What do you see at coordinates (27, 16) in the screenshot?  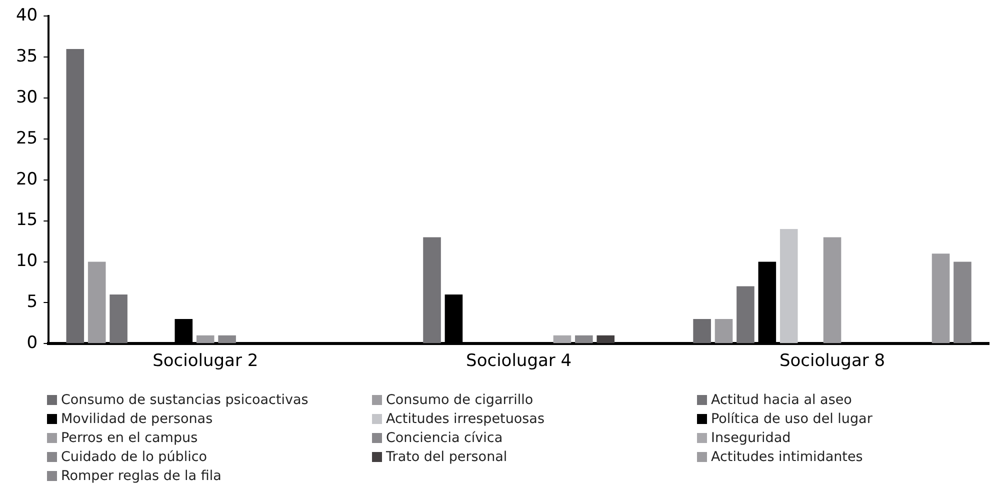 I see `y-tick-label: 40` at bounding box center [27, 16].